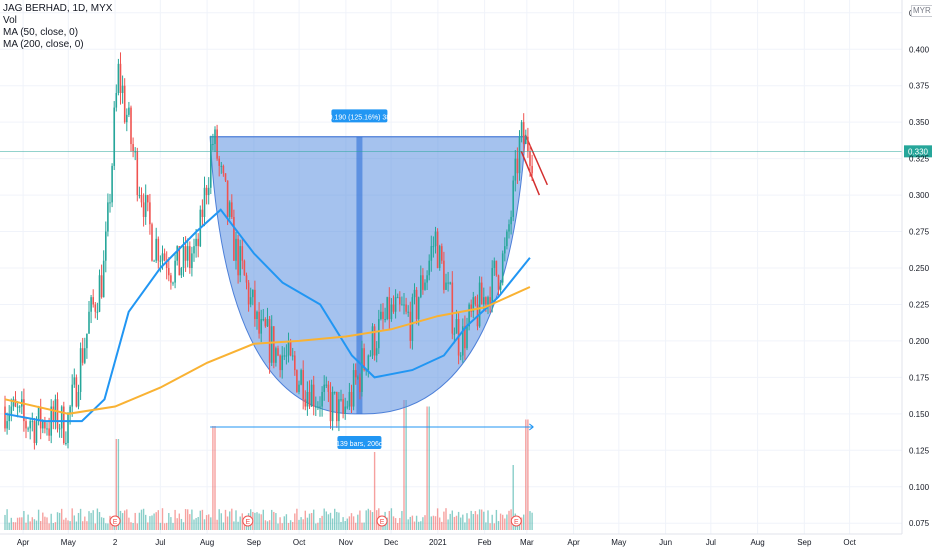 The height and width of the screenshot is (555, 932). I want to click on y-tick-label: 0.350, so click(919, 122).